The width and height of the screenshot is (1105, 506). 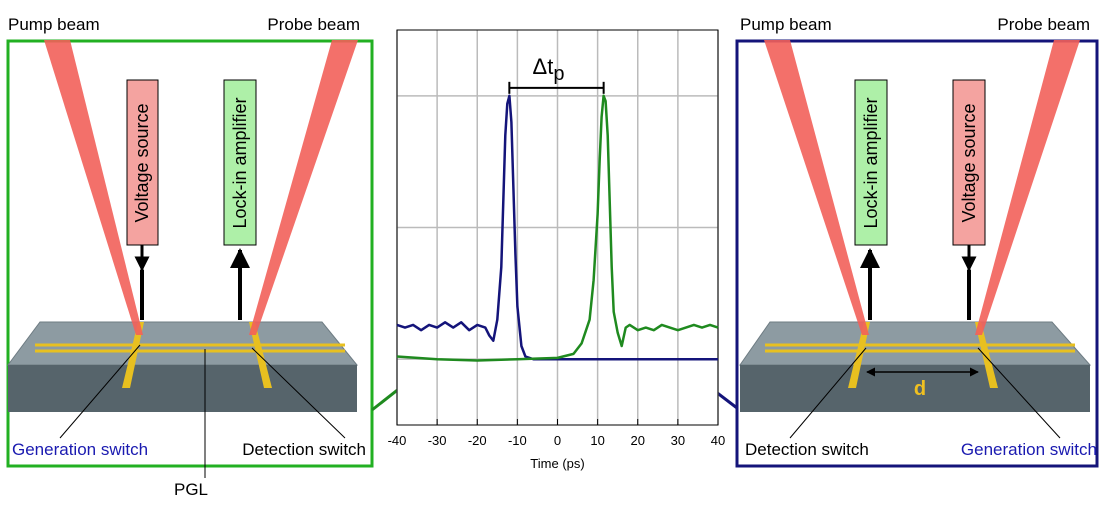 I want to click on x-tick-label: -10, so click(x=517, y=440).